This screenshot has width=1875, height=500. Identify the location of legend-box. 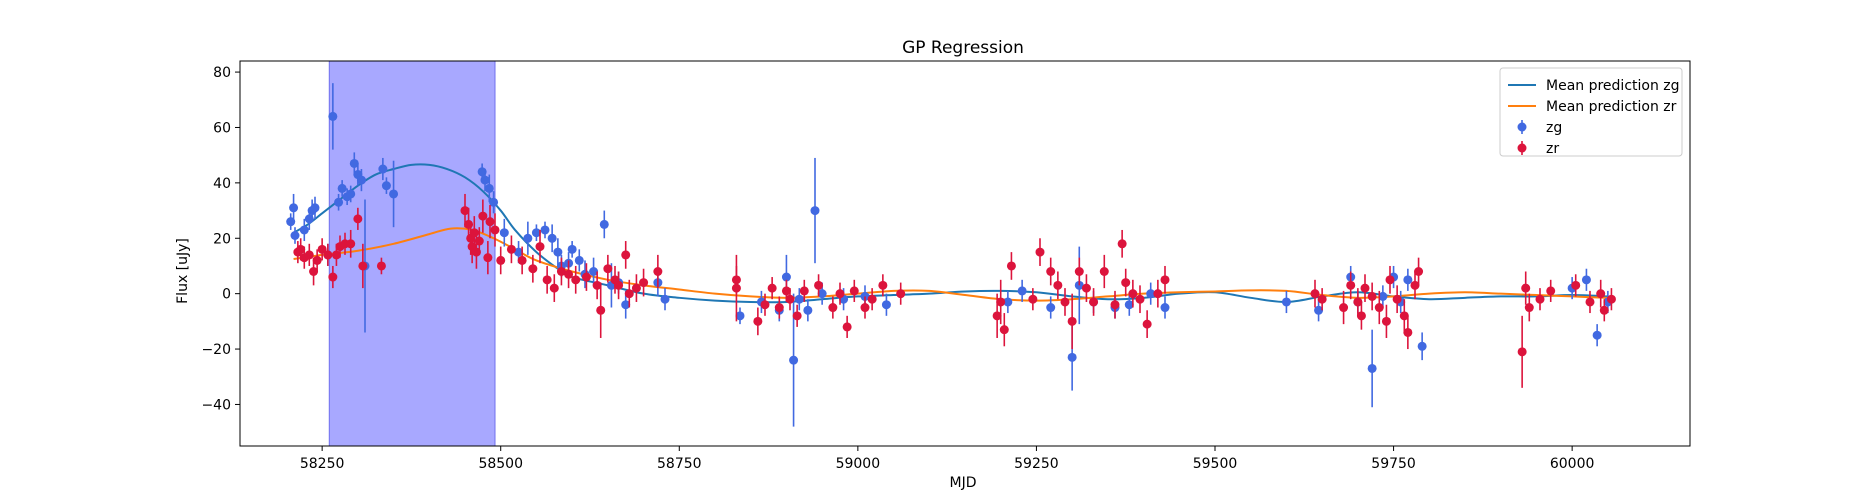
(1591, 112).